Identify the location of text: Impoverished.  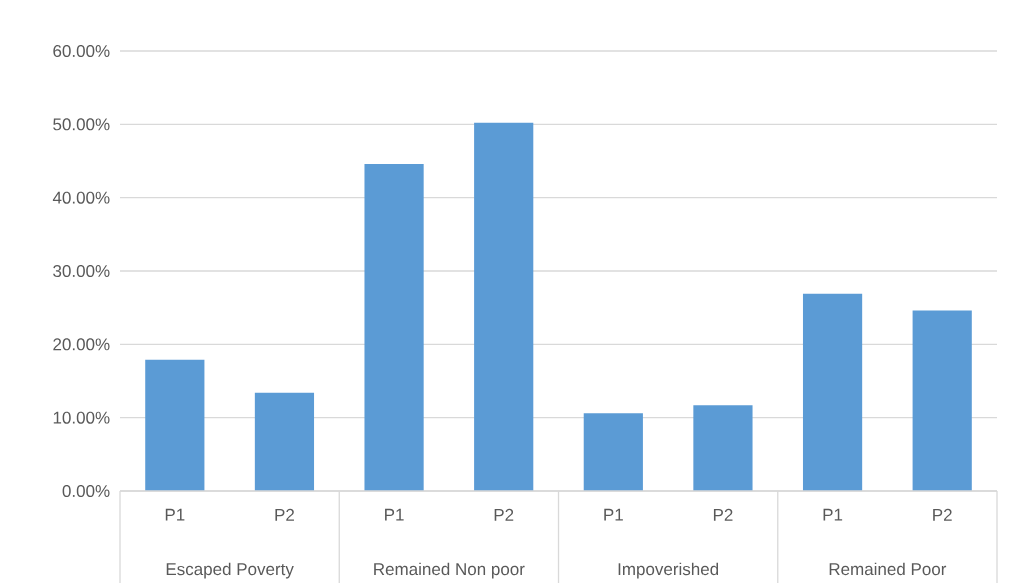
(668, 570).